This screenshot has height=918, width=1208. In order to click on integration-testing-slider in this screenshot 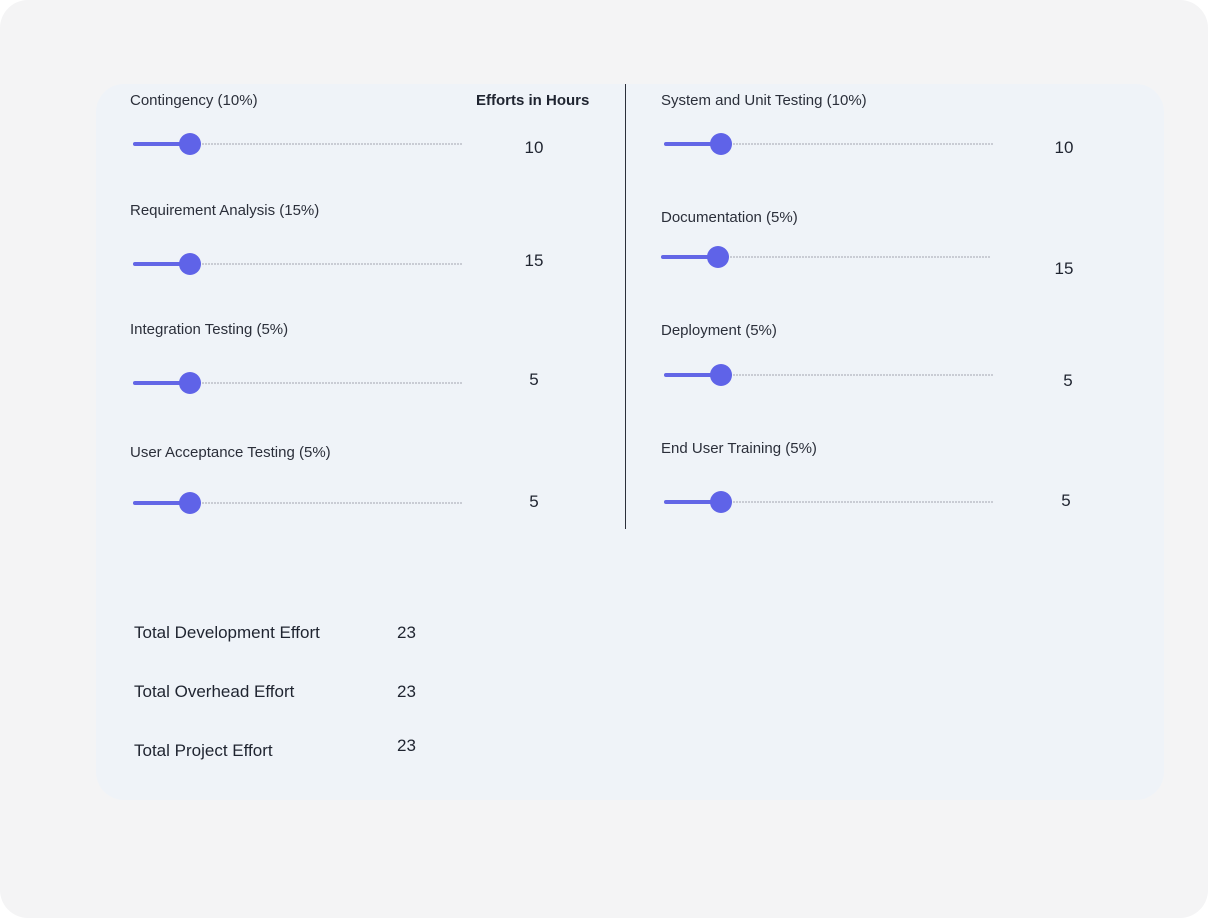, I will do `click(298, 383)`.